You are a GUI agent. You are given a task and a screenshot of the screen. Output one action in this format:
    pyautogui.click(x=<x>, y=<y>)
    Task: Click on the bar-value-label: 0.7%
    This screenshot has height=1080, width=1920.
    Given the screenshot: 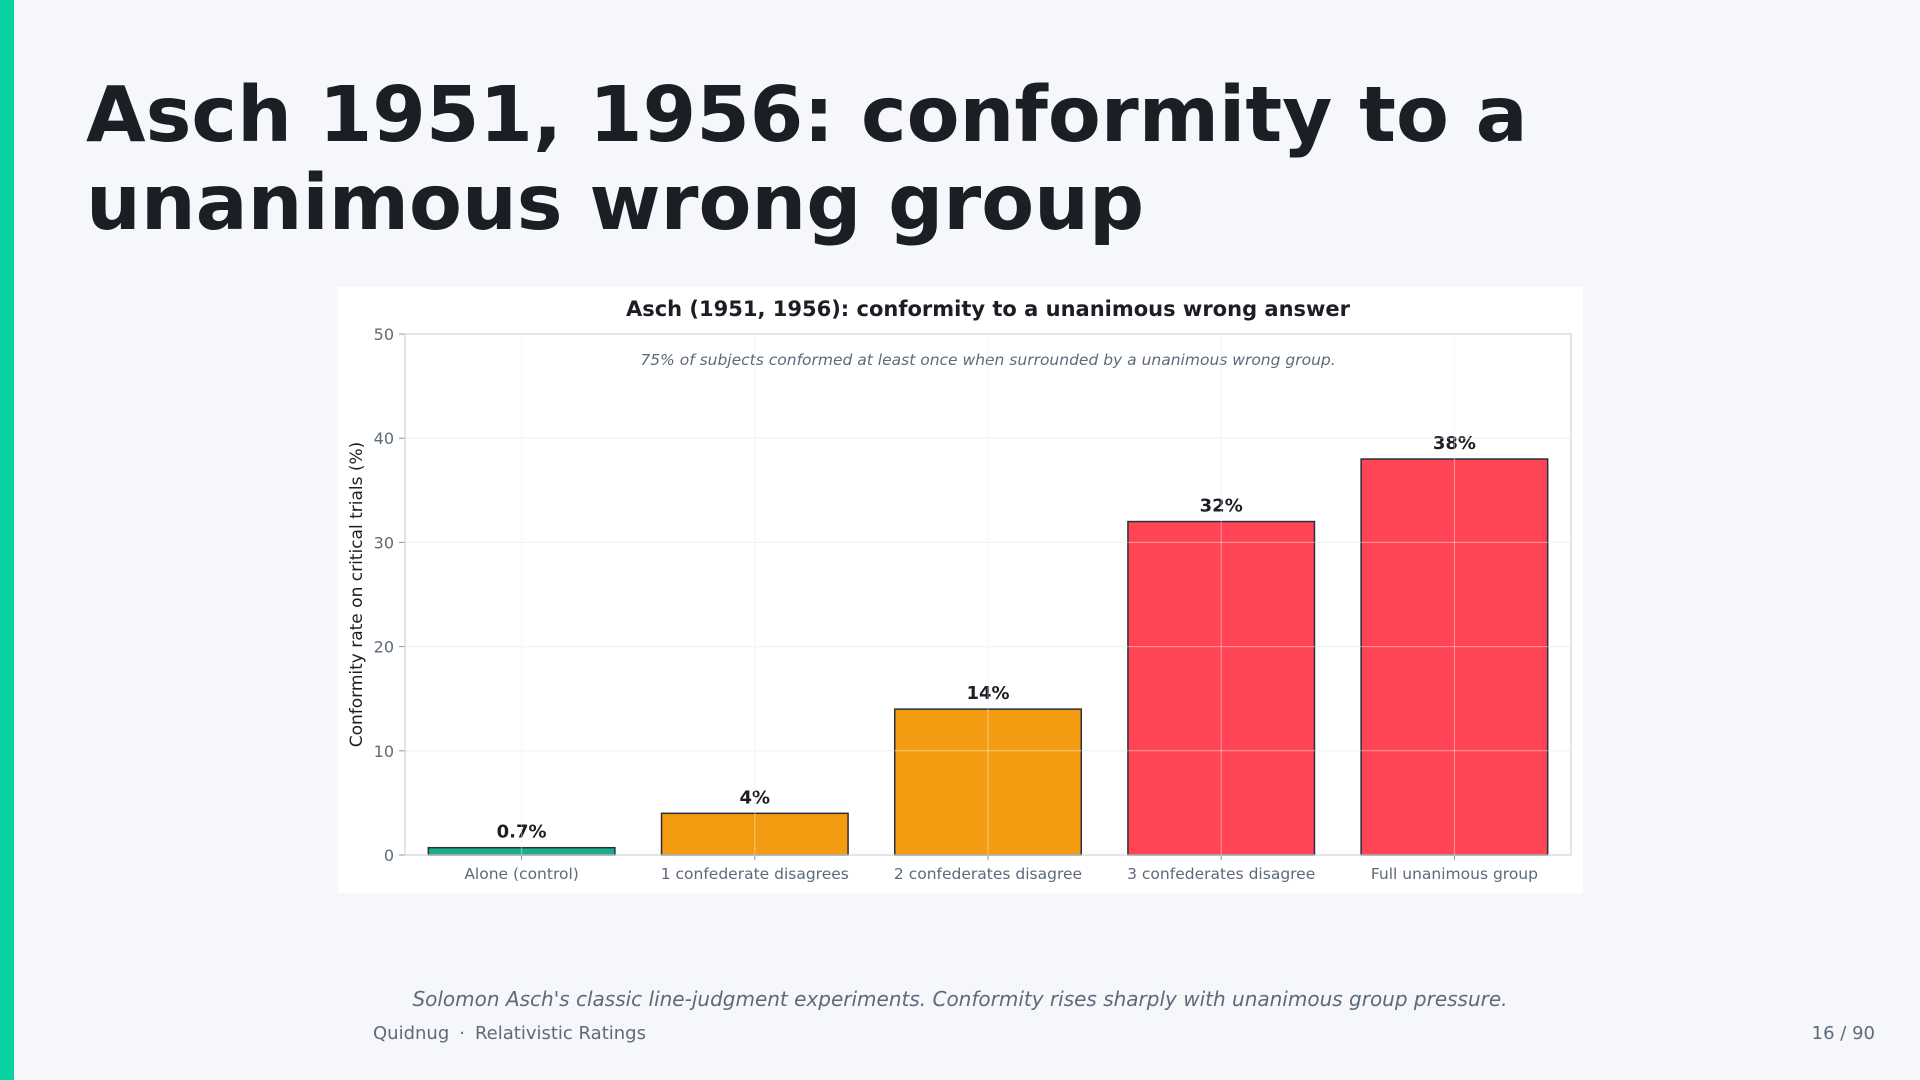 What is the action you would take?
    pyautogui.click(x=522, y=832)
    